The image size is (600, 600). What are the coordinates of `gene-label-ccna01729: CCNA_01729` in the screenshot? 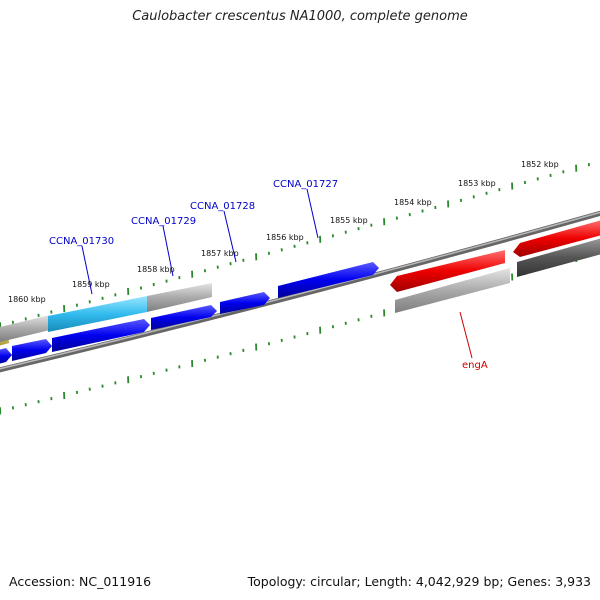 It's located at (163, 221).